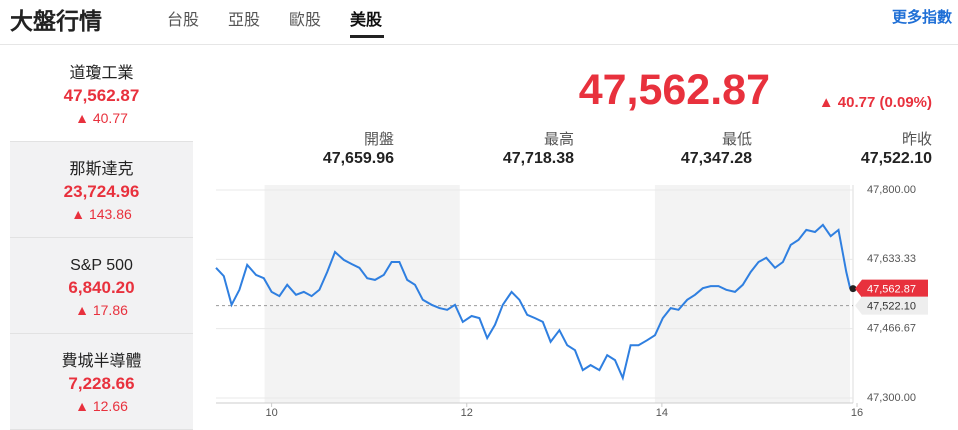  I want to click on index-name: 費城半導體, so click(101, 361).